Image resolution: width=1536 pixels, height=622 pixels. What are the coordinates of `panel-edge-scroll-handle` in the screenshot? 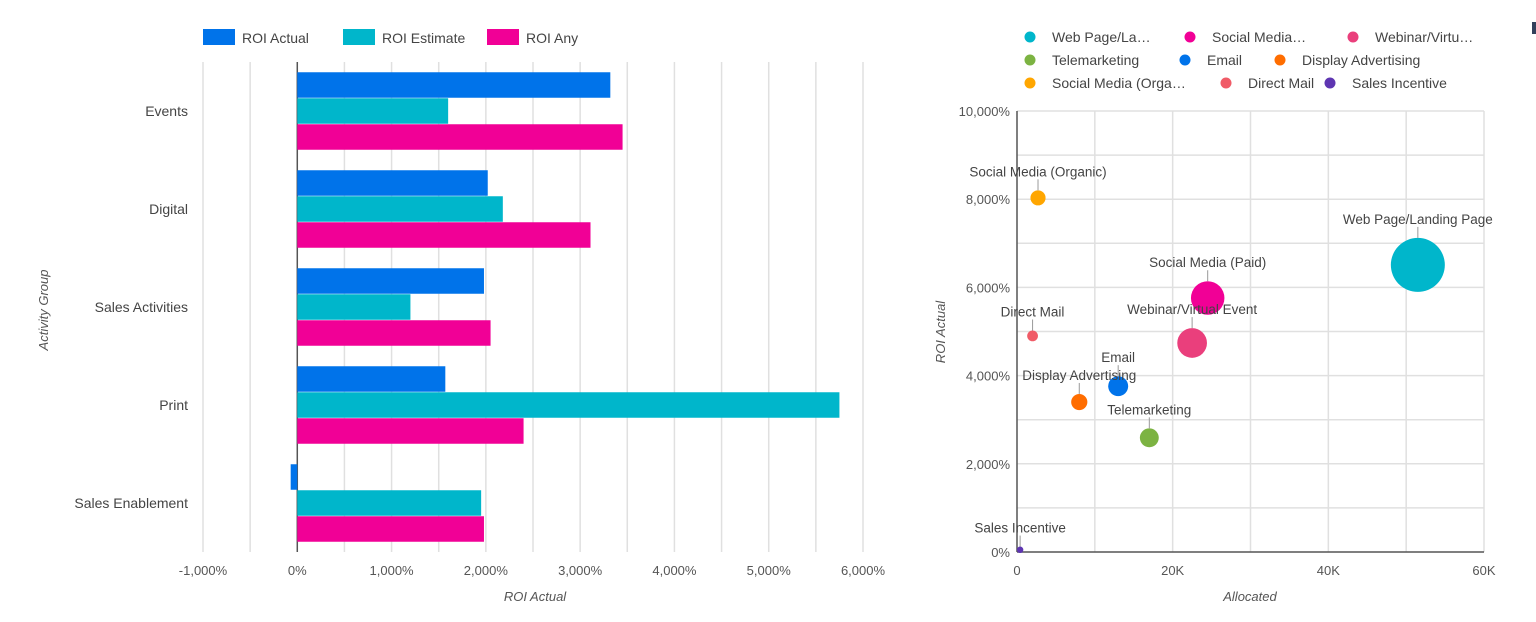 It's located at (1534, 28).